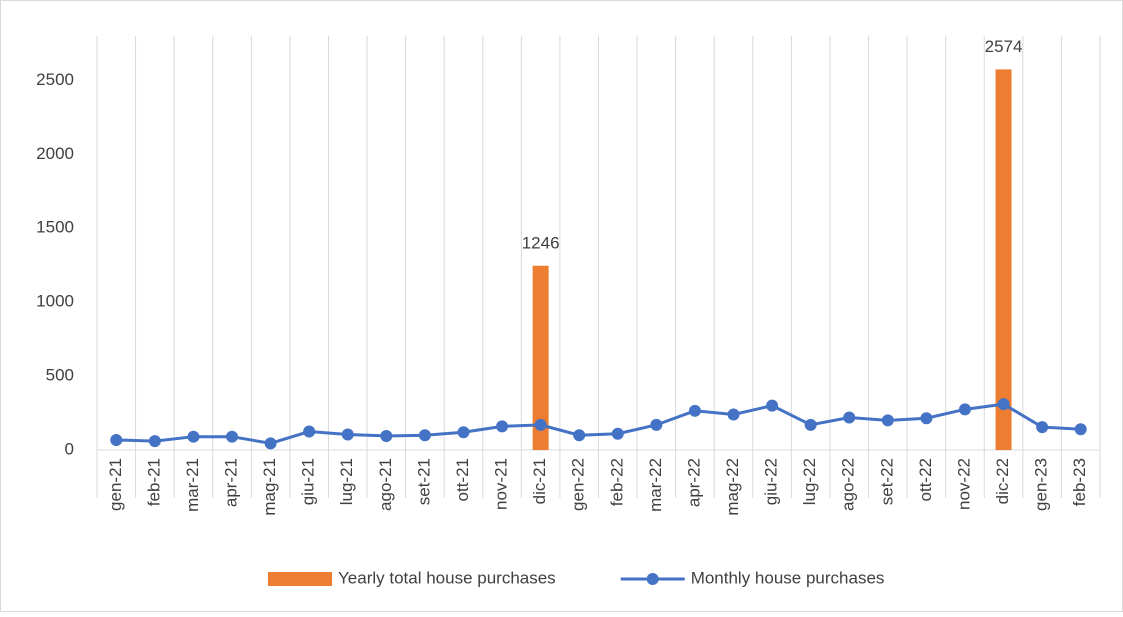 This screenshot has width=1123, height=617. Describe the element at coordinates (346, 481) in the screenshot. I see `x-tick-label: lug-21` at that location.